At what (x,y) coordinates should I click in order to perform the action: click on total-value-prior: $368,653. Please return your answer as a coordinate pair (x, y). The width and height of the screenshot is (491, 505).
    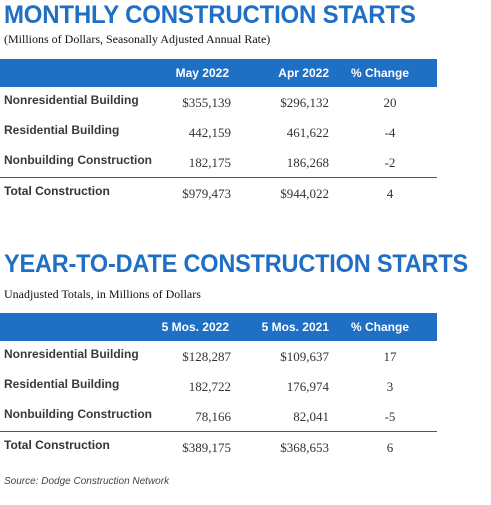
    Looking at the image, I should click on (304, 447).